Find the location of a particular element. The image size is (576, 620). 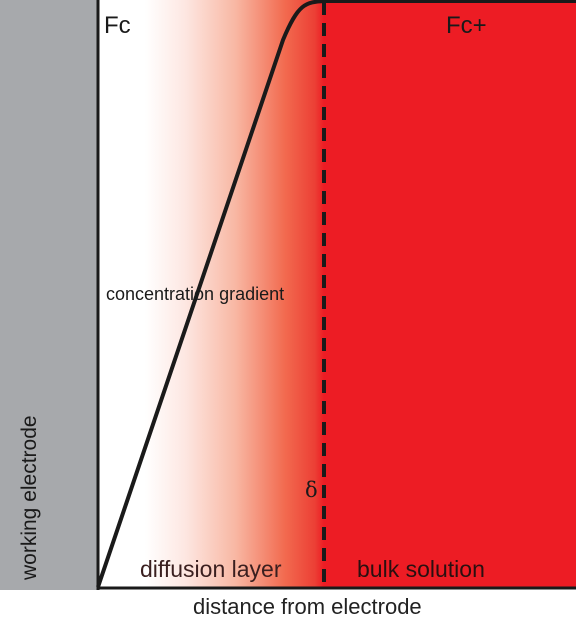

bulk-solution-label: bulk solution is located at coordinates (421, 569).